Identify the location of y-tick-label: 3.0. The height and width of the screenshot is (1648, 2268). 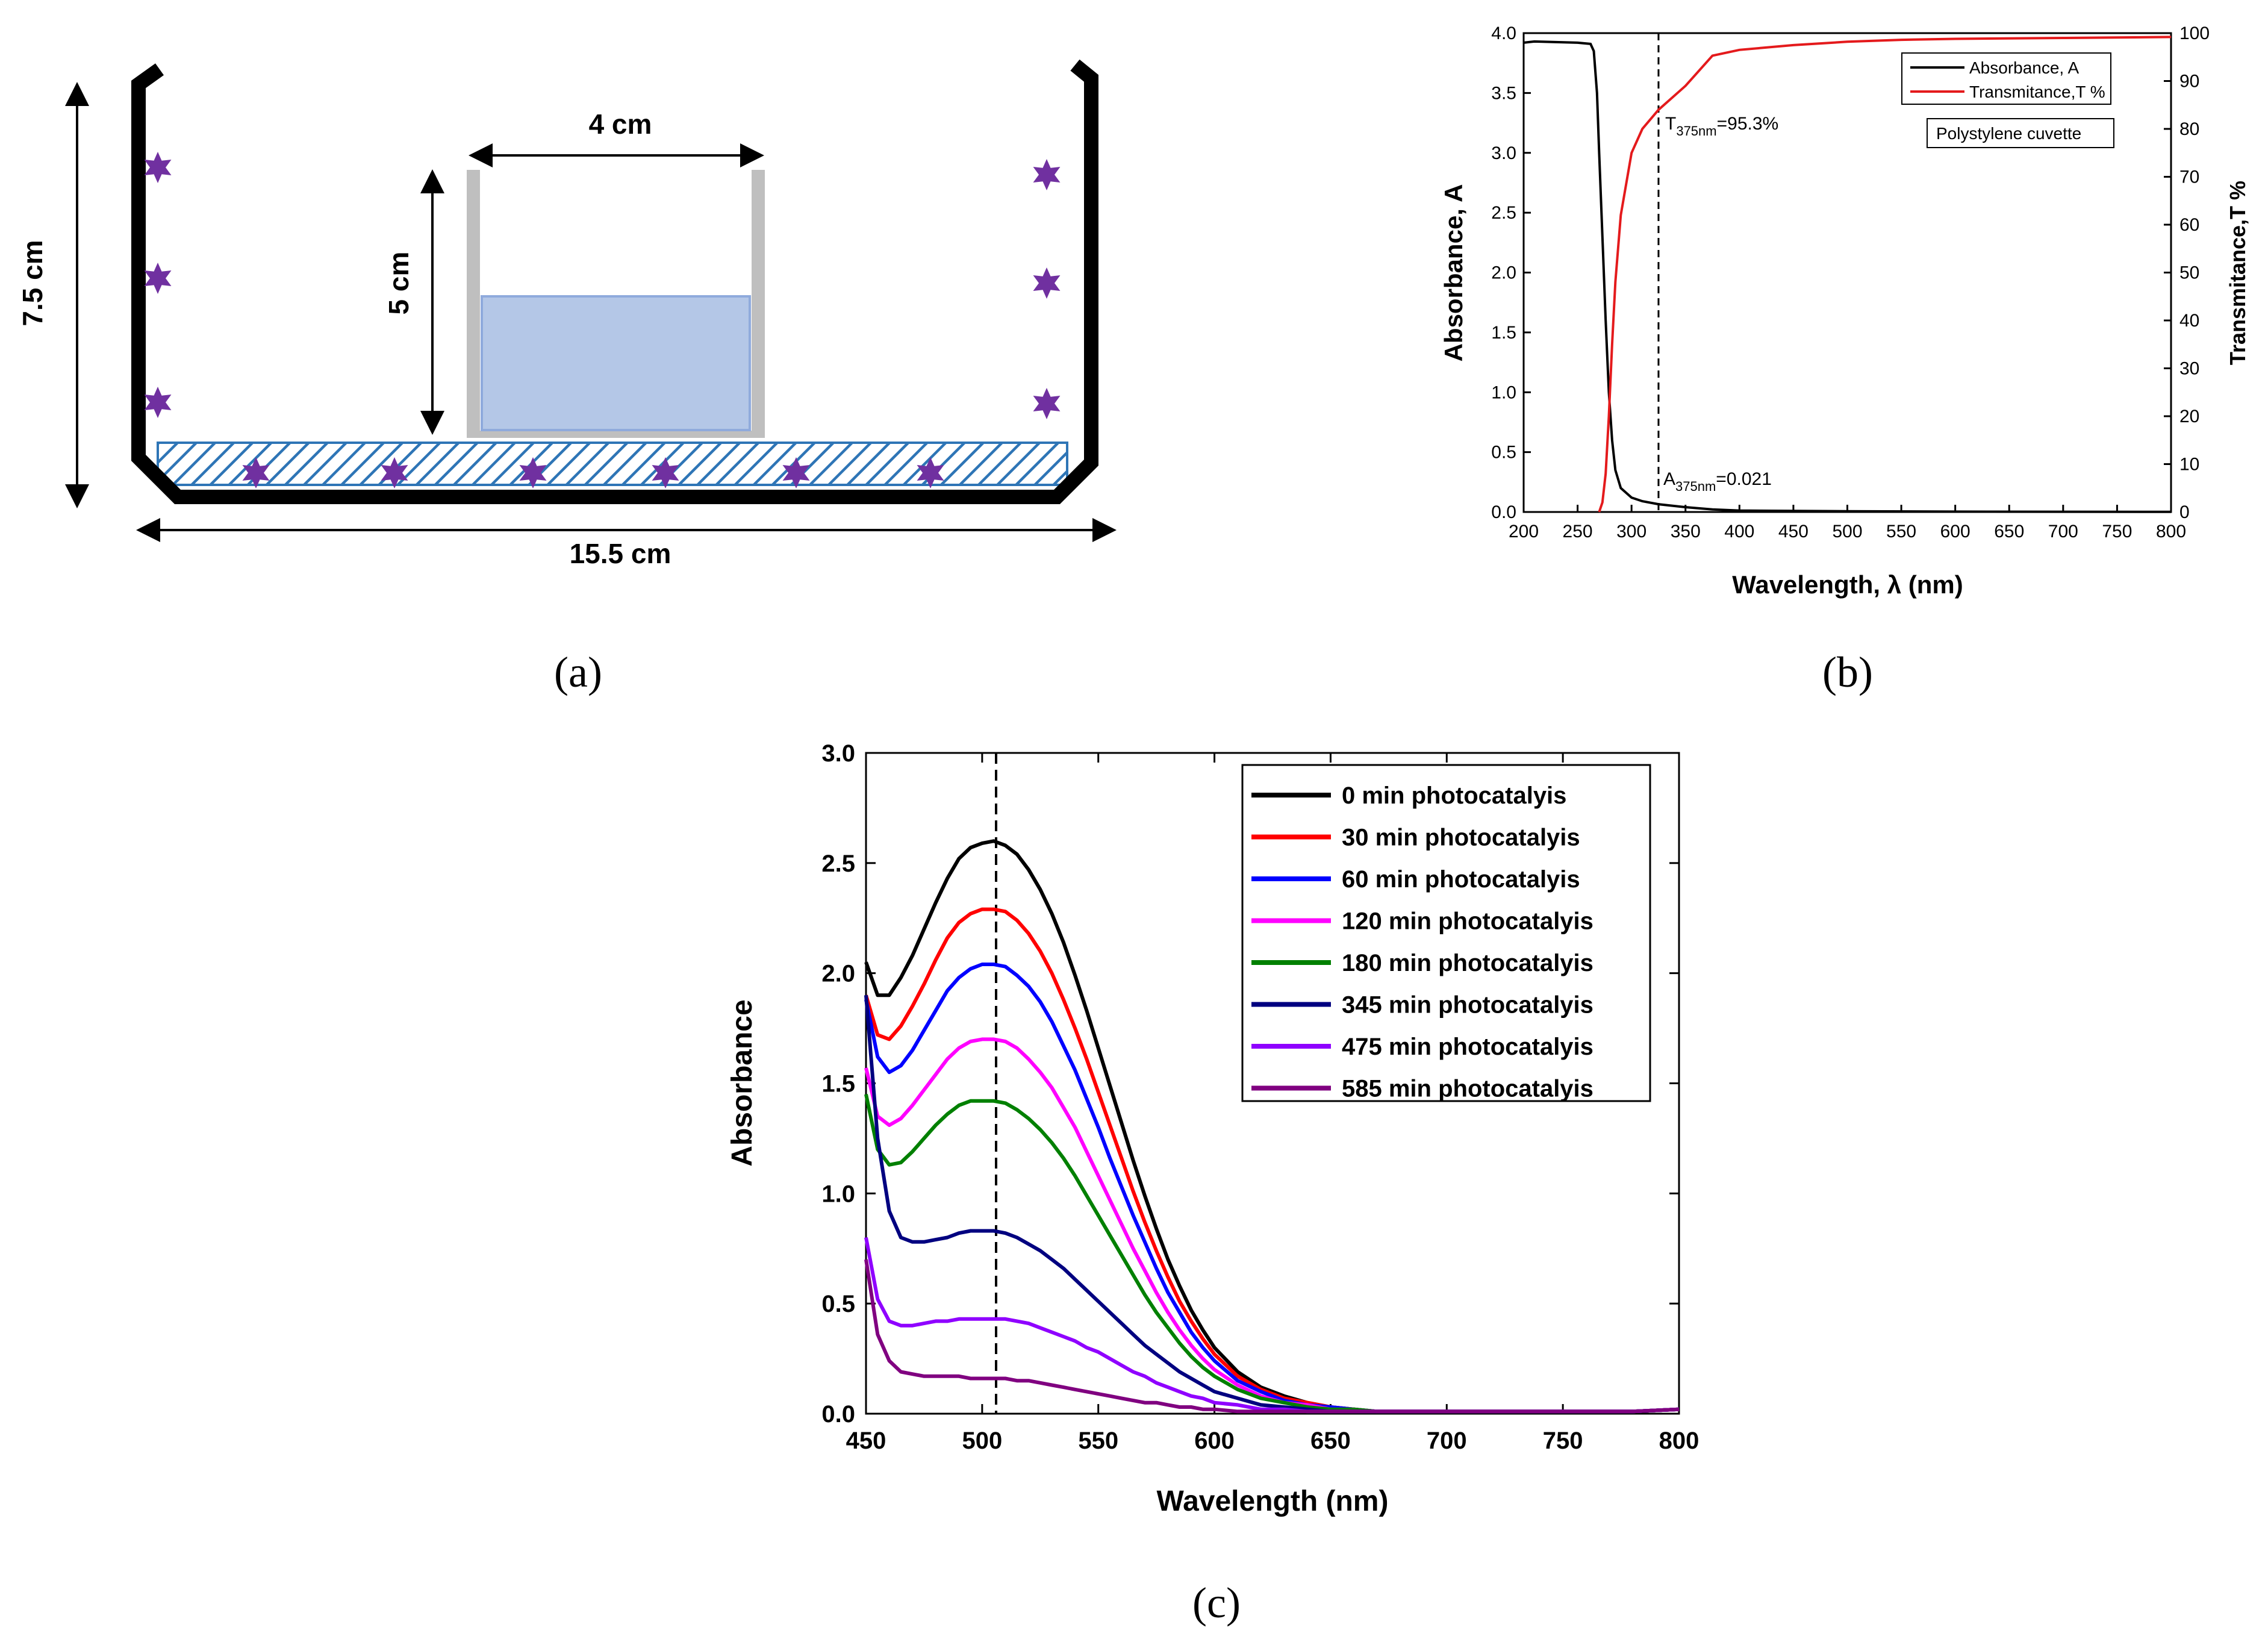
(1503, 153).